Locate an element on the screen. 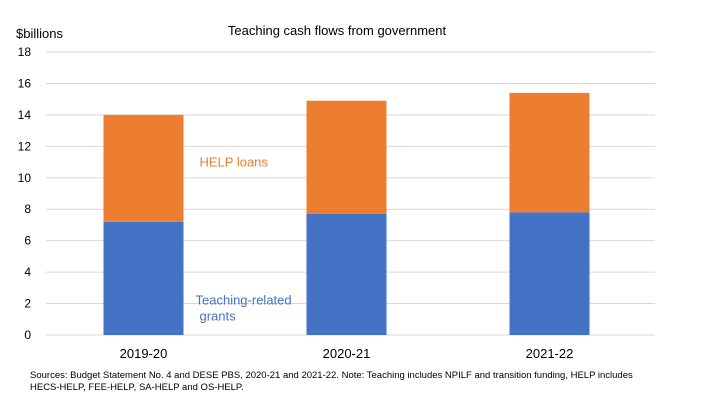 This screenshot has width=720, height=405. y-tick-label: 18 is located at coordinates (25, 52).